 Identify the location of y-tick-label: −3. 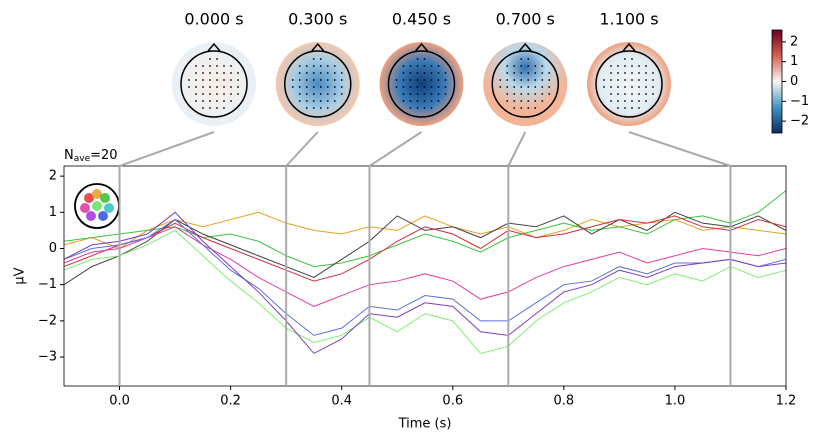
(47, 357).